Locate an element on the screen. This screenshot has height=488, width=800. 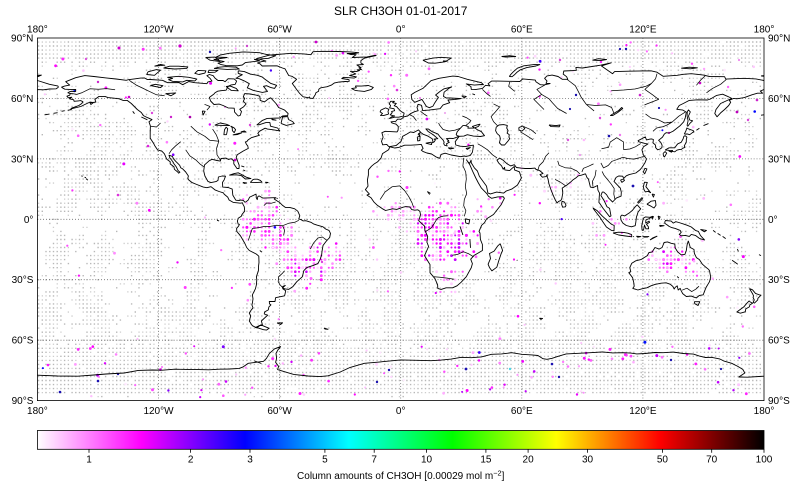
svg-text: 15 is located at coordinates (486, 460).